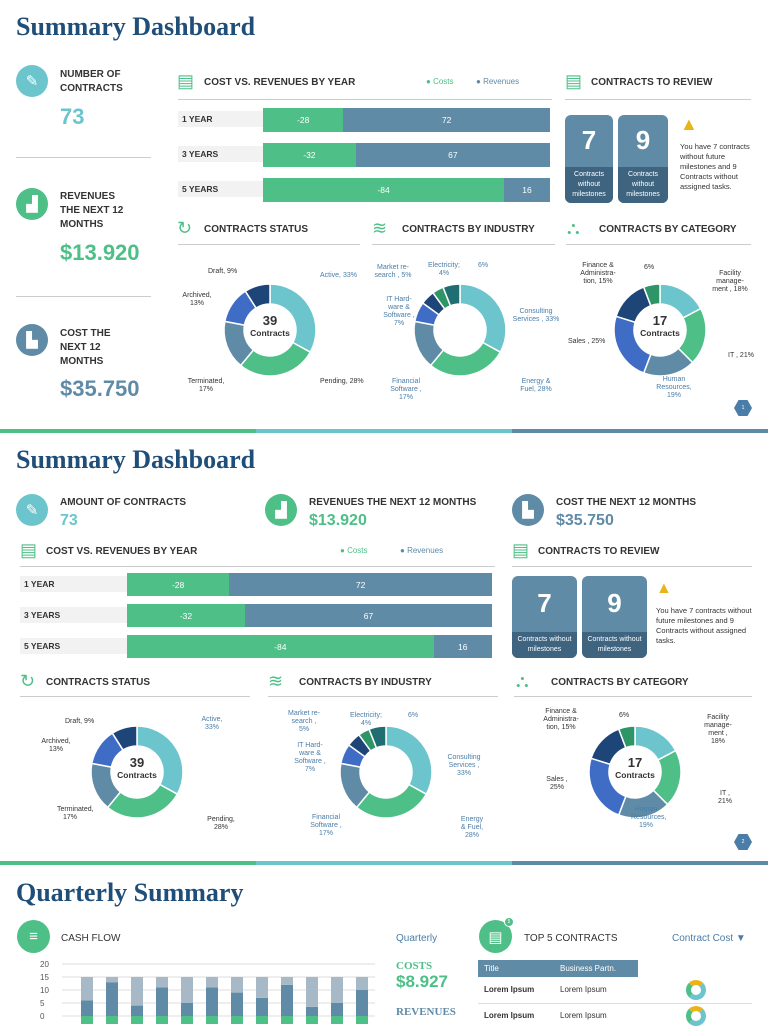 The width and height of the screenshot is (768, 1030). Describe the element at coordinates (80, 721) in the screenshot. I see `slice-label: Draft, 9%` at that location.